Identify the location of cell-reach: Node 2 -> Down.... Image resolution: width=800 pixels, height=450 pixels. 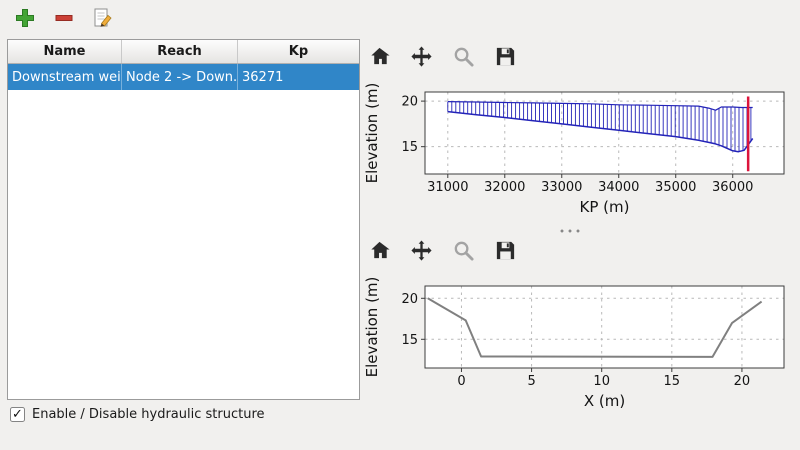
(180, 77).